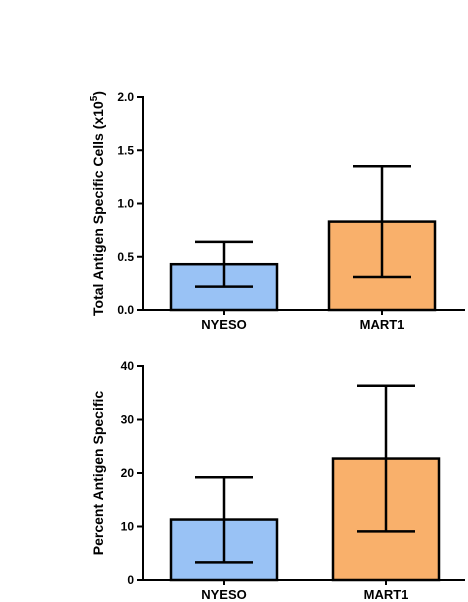 This screenshot has width=468, height=602. I want to click on y-axis-title-text: Percent Antigen Specific, so click(98, 473).